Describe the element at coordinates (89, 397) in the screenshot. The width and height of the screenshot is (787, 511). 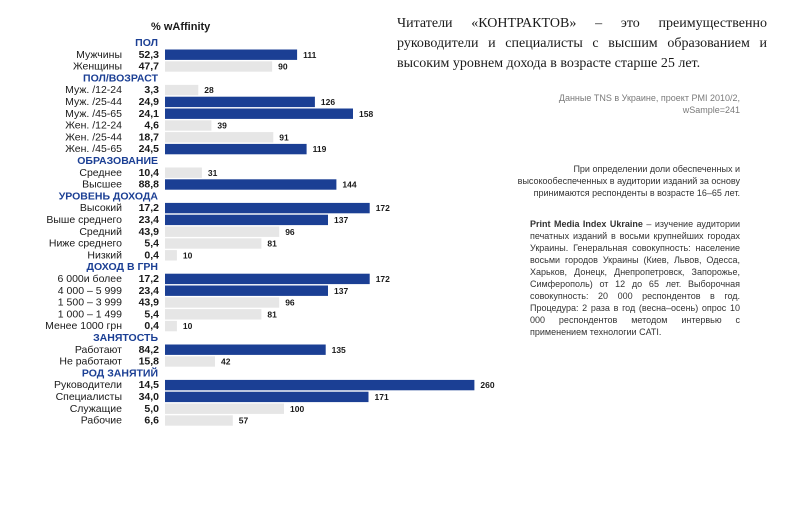
I see `row-label: Специалисты` at that location.